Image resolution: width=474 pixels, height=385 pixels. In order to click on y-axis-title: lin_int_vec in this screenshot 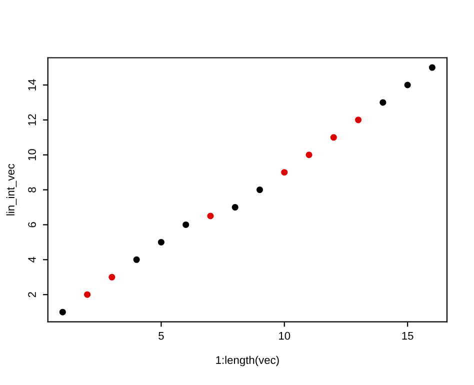, I will do `click(11, 190)`.